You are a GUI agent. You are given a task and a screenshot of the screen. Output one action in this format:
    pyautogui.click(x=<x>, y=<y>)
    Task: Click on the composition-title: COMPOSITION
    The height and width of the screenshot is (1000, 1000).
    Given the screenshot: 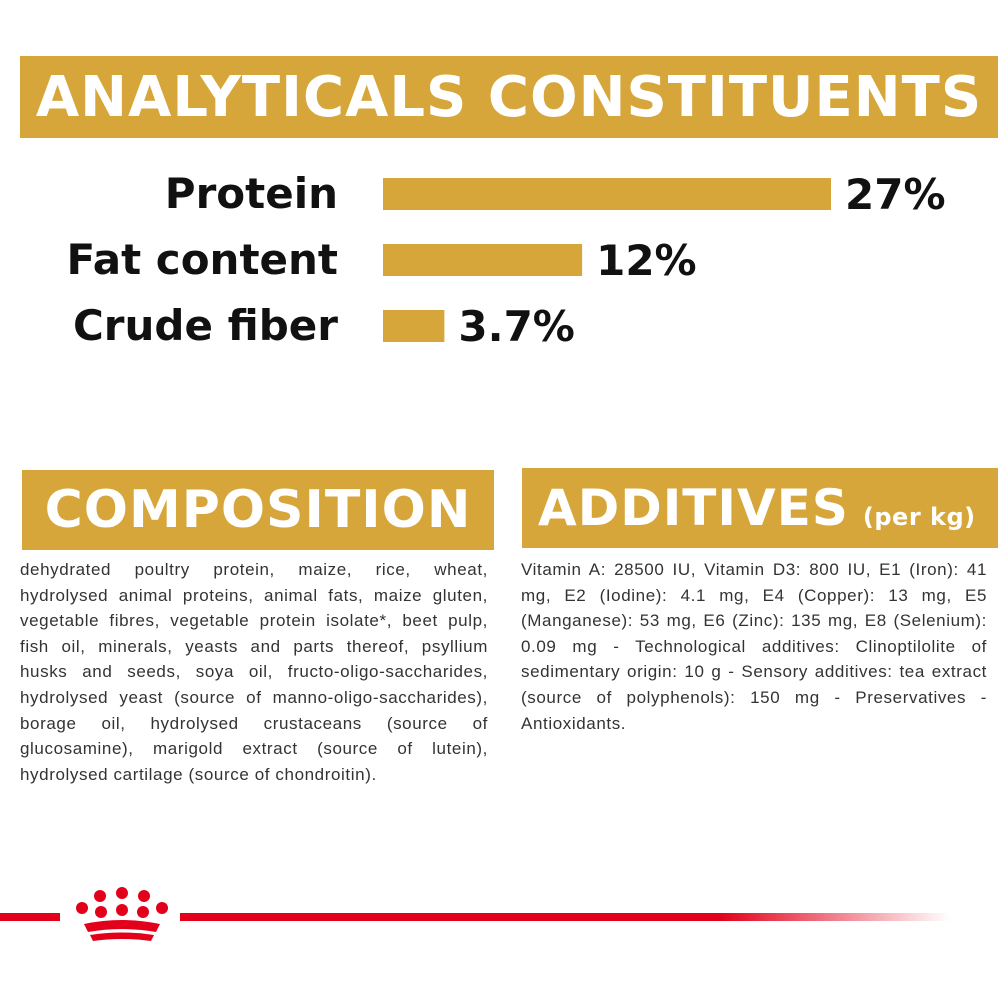 What is the action you would take?
    pyautogui.click(x=258, y=510)
    